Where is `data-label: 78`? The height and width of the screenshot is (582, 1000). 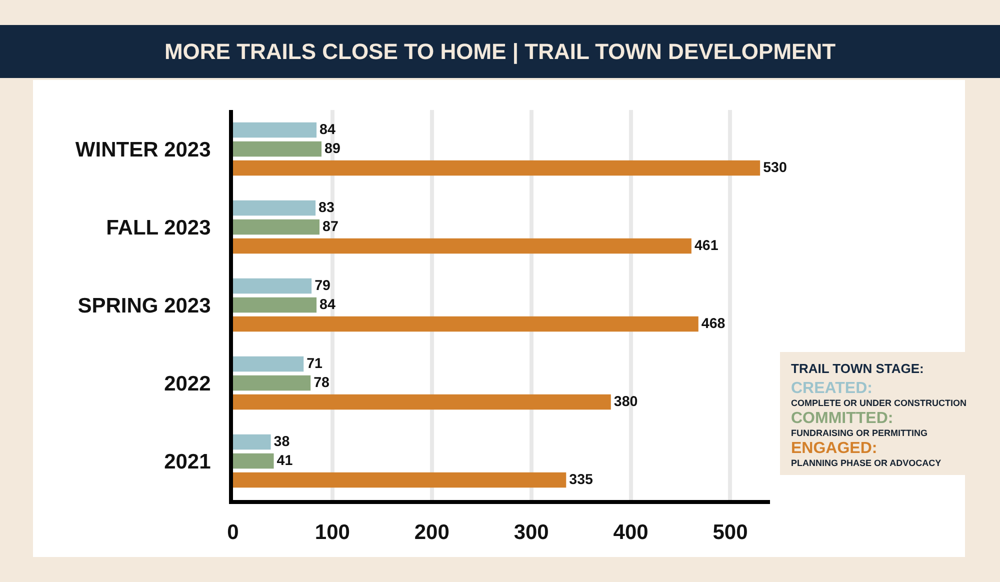 data-label: 78 is located at coordinates (322, 383).